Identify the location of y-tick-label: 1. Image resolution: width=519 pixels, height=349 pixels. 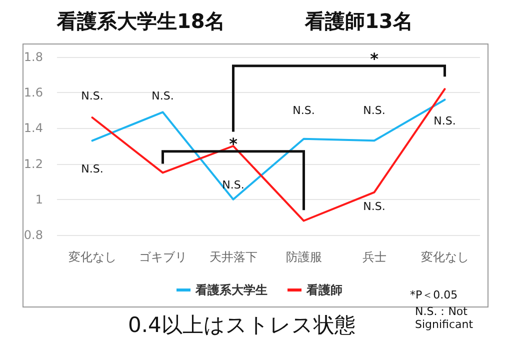
(39, 199).